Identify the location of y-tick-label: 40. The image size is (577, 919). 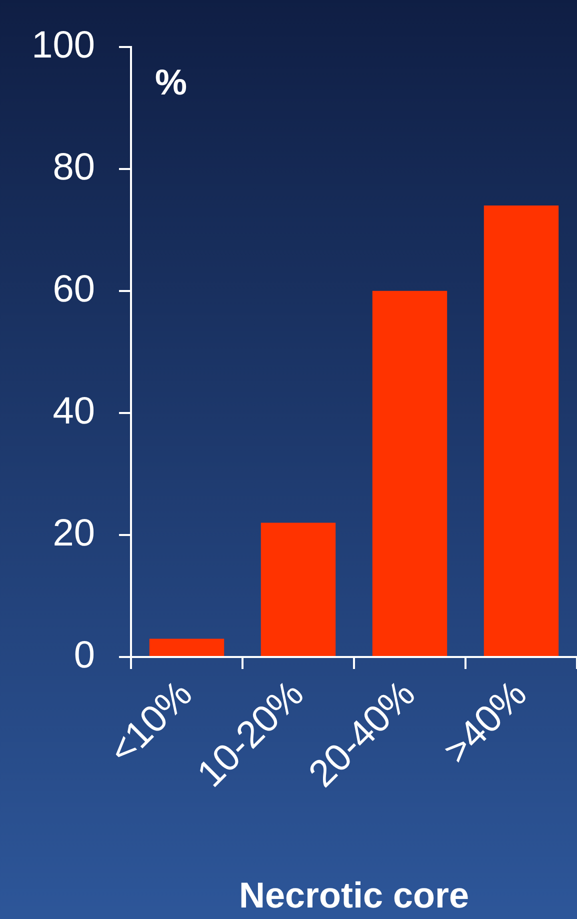
(73, 411).